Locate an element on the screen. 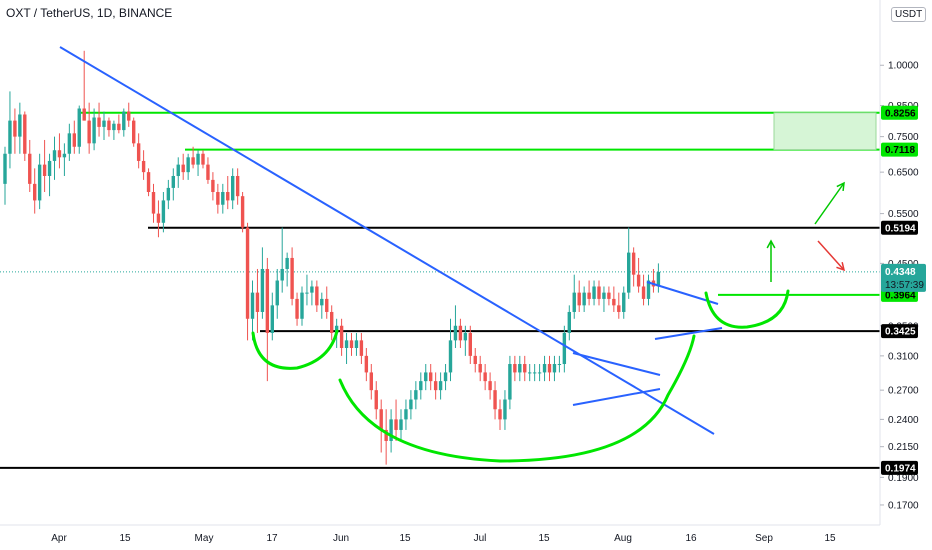 This screenshot has height=550, width=932. up-arrow-head is located at coordinates (771, 244).